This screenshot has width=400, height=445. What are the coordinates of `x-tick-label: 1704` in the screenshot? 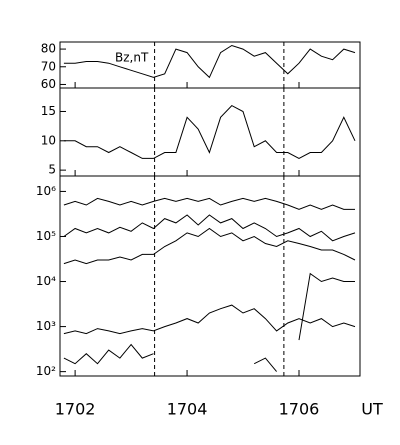 It's located at (187, 409).